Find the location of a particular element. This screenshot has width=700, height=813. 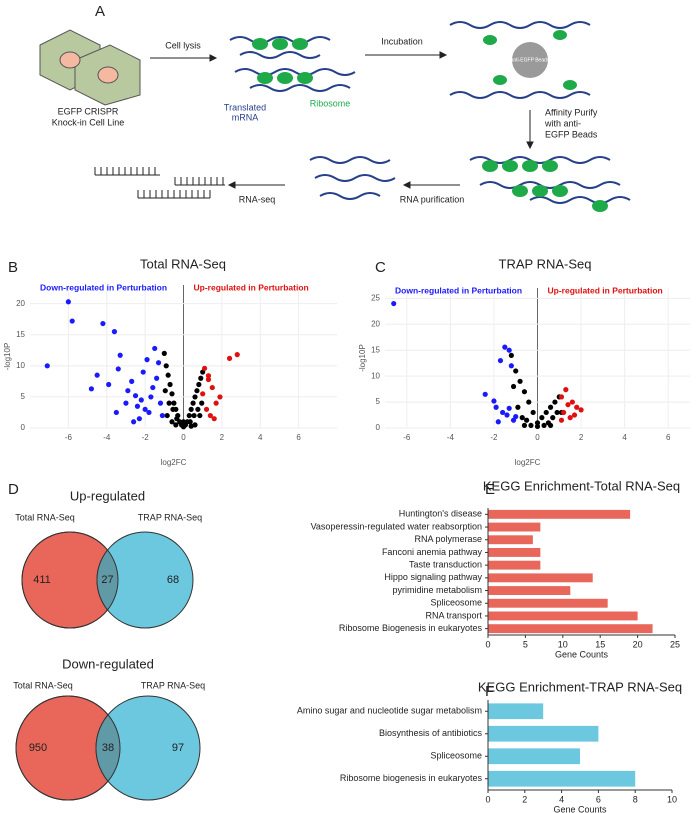

category-label: Fanconi anemia pathway is located at coordinates (432, 552).